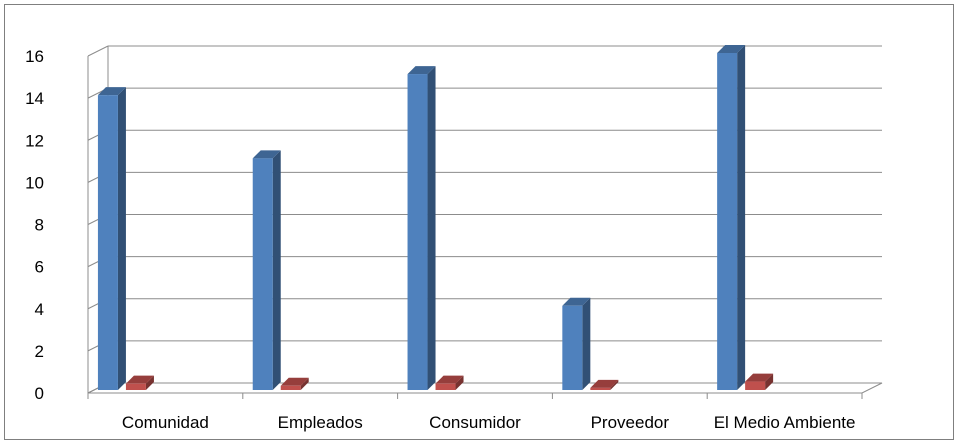 The height and width of the screenshot is (446, 960). Describe the element at coordinates (34, 140) in the screenshot. I see `y-tick-label: 12` at that location.